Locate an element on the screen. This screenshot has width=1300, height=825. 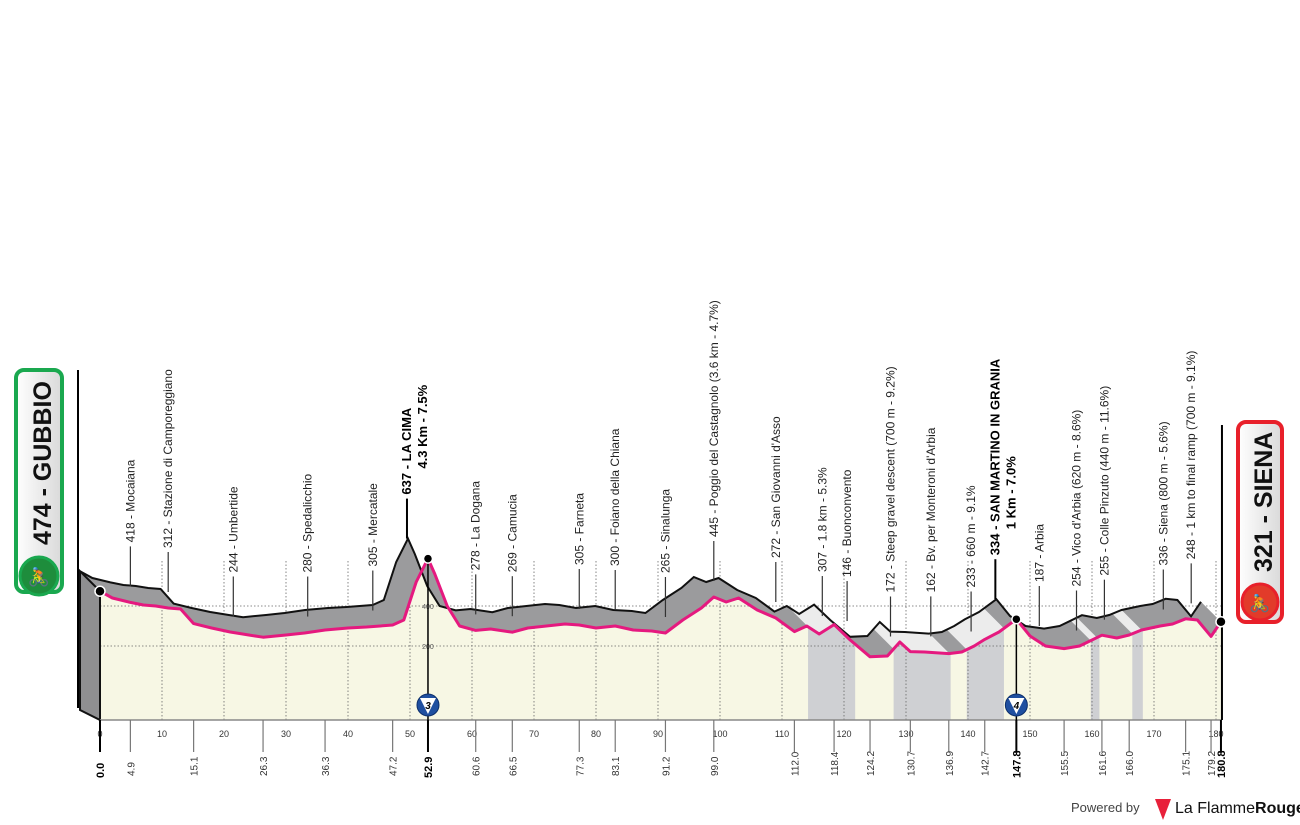
waypoint-label: 278 - La Dogana is located at coordinates (476, 526).